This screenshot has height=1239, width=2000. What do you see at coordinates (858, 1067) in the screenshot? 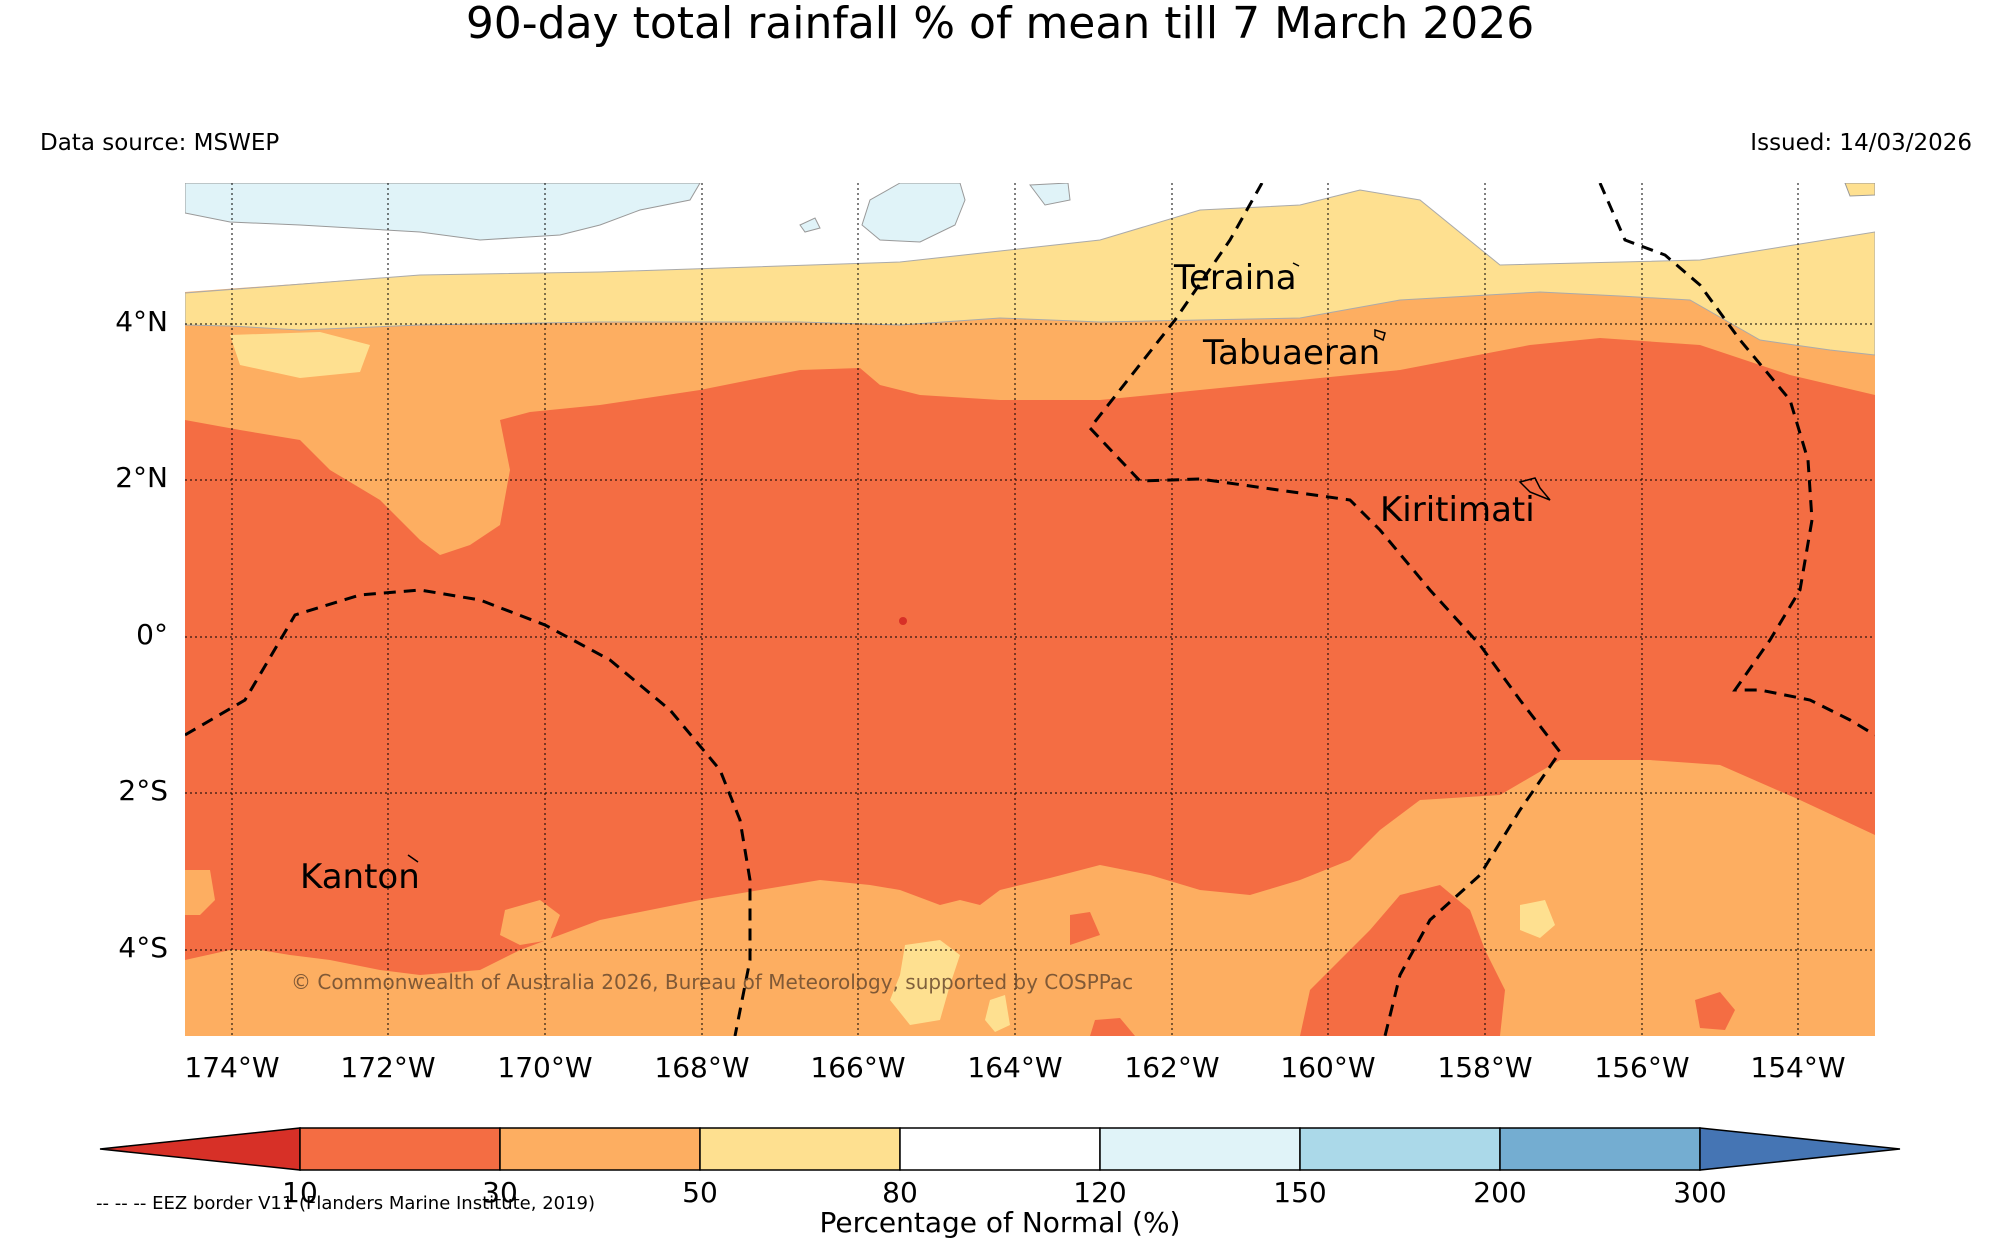
I see `lon-label-166w: 166°W` at bounding box center [858, 1067].